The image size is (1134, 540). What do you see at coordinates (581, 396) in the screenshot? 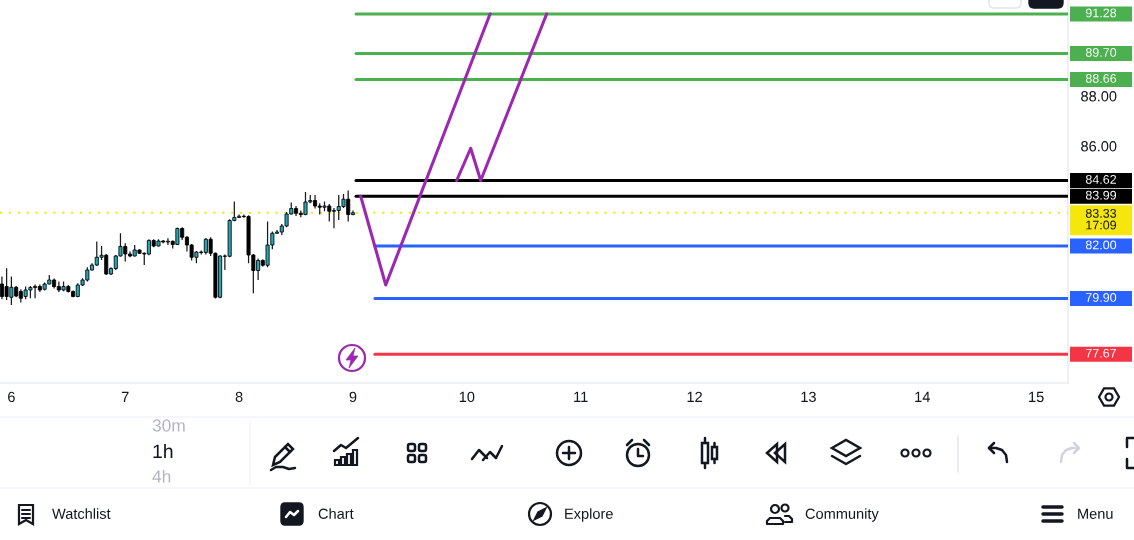
I see `x-tick-label: 11` at bounding box center [581, 396].